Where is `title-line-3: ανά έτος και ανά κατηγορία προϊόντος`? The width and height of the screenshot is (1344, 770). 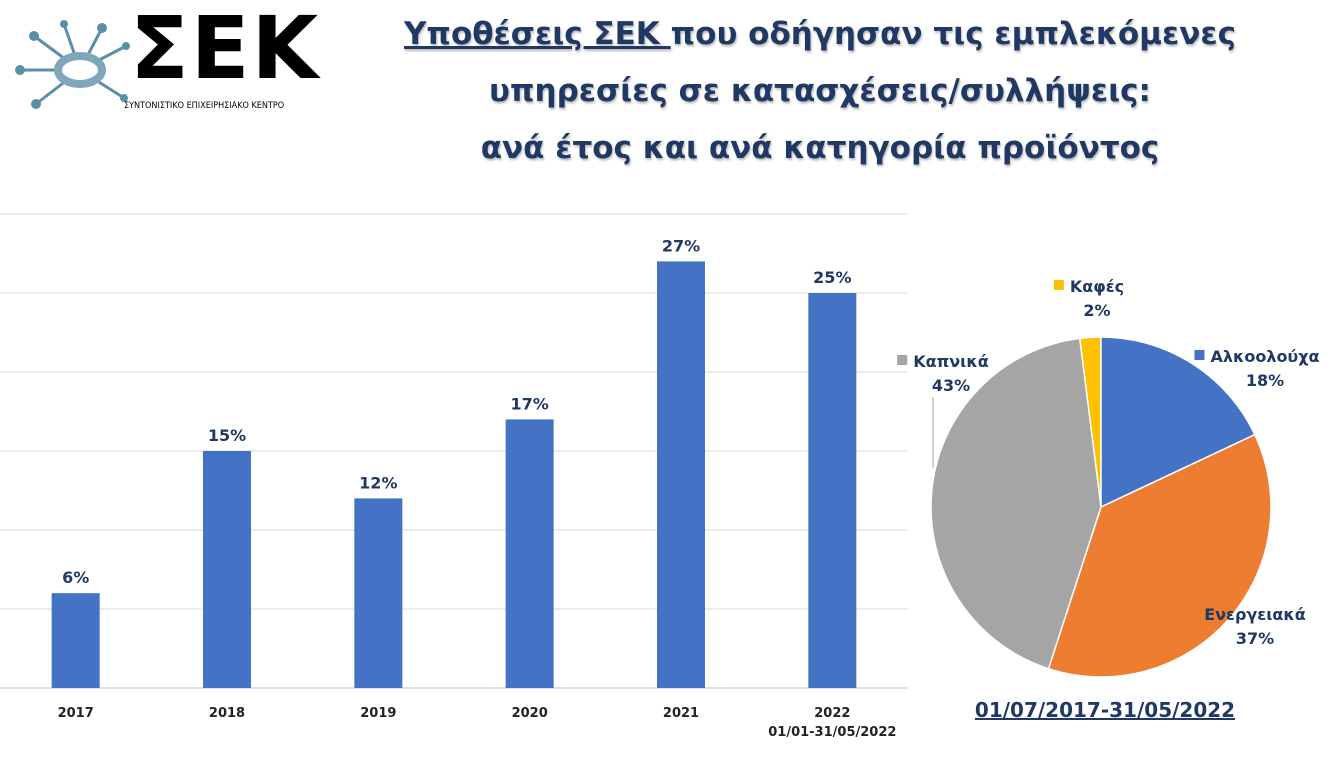
title-line-3: ανά έτος και ανά κατηγορία προϊόντος is located at coordinates (820, 148).